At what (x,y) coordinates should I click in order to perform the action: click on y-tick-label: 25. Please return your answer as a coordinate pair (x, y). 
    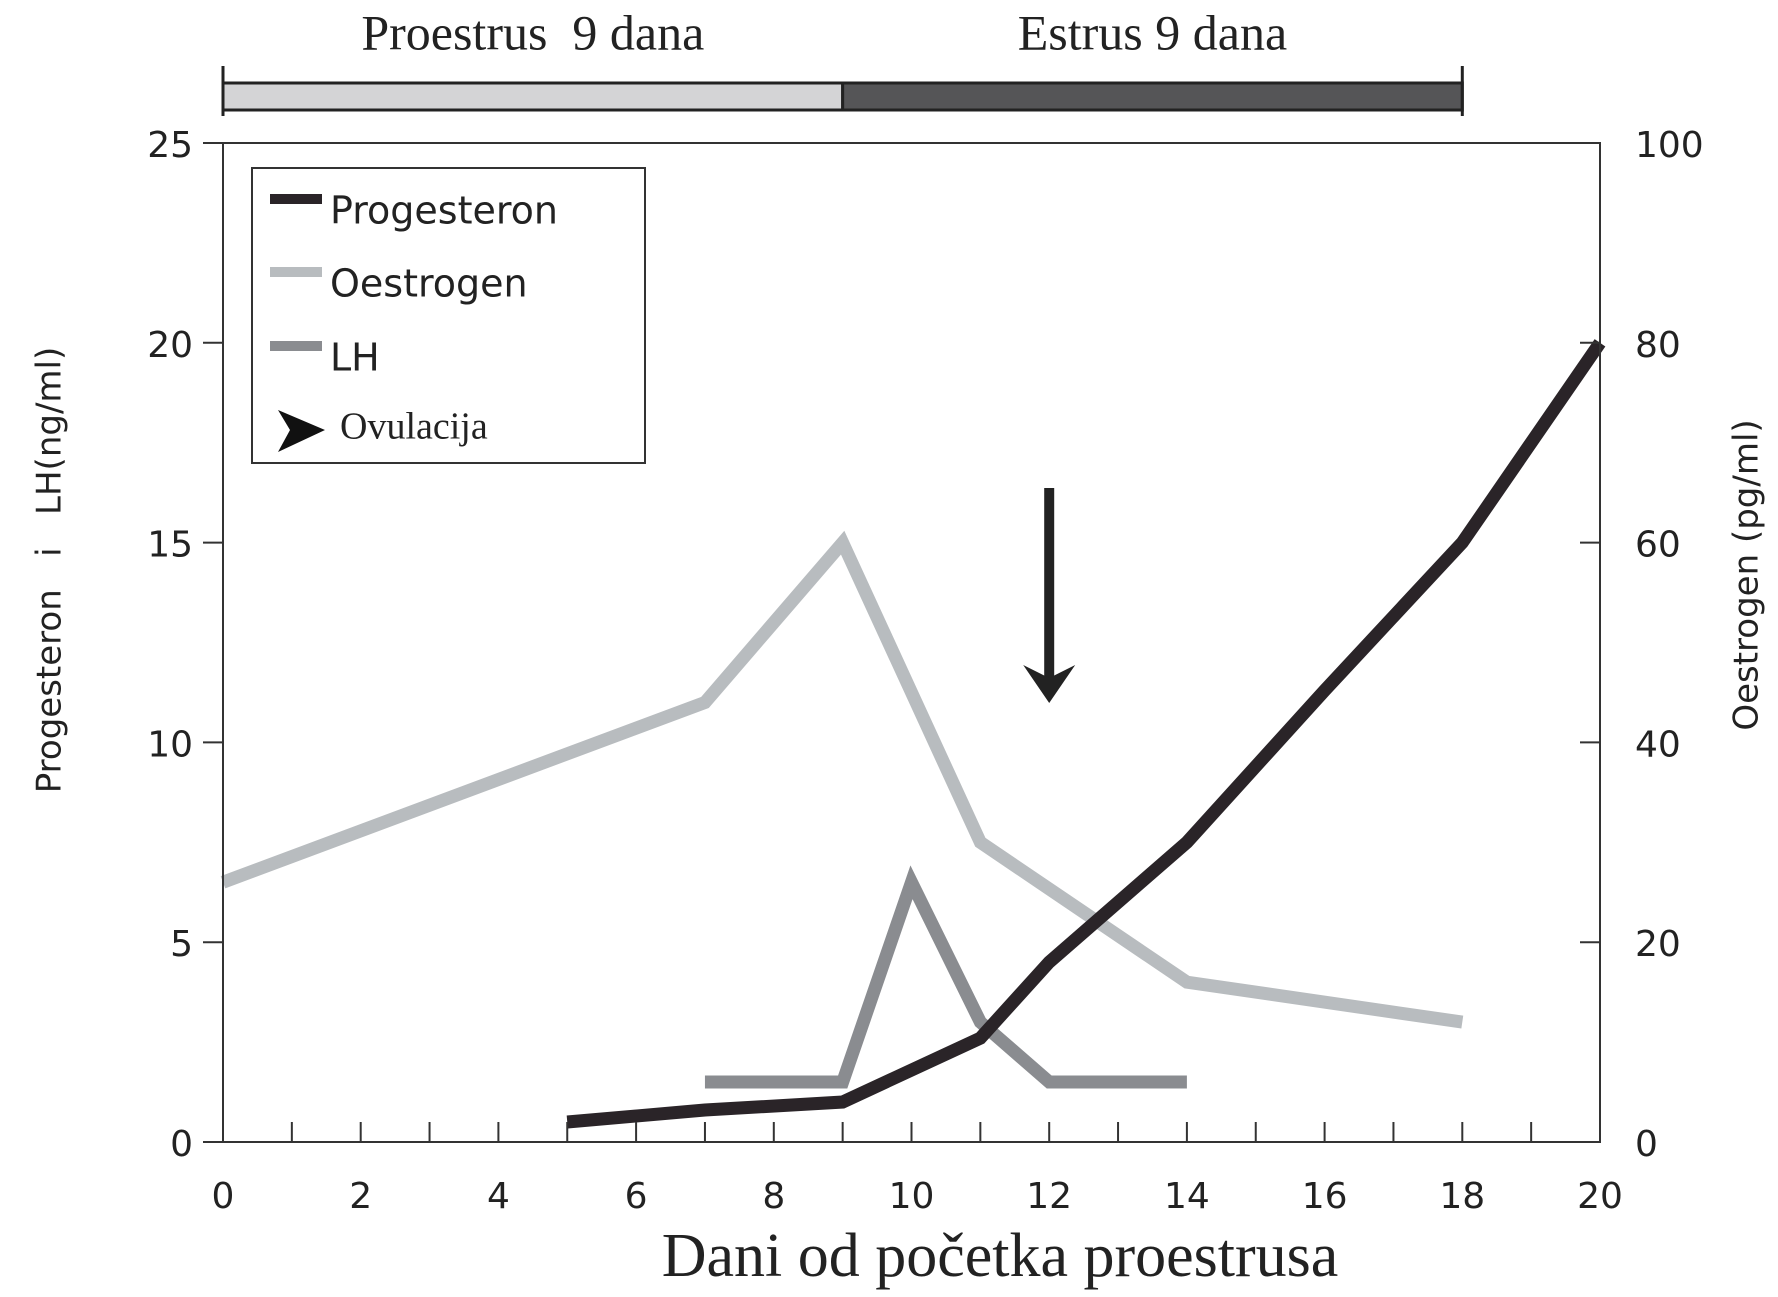
    Looking at the image, I should click on (170, 145).